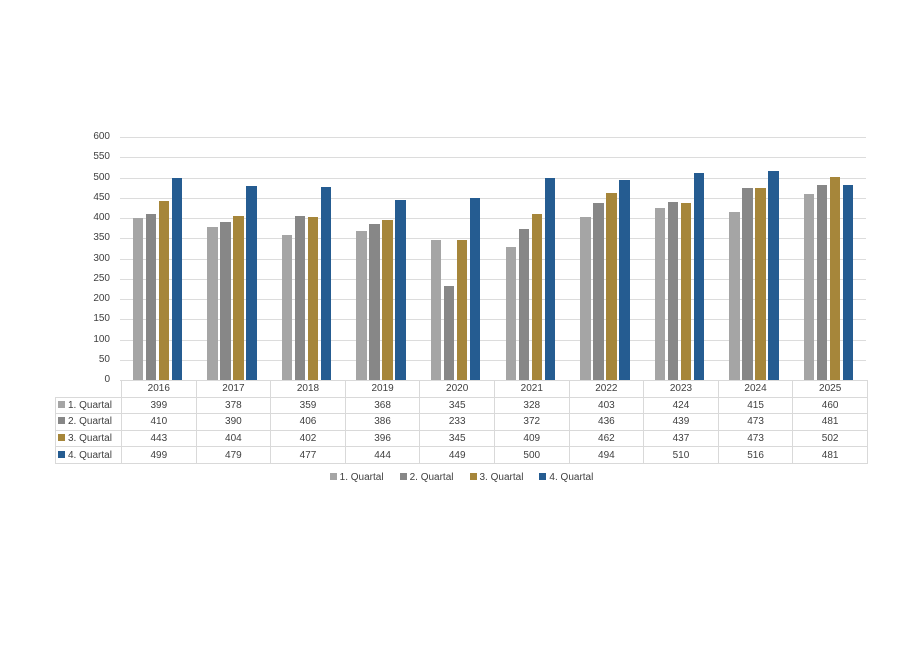 The height and width of the screenshot is (661, 923). Describe the element at coordinates (809, 286) in the screenshot. I see `bar-2025-q1` at that location.